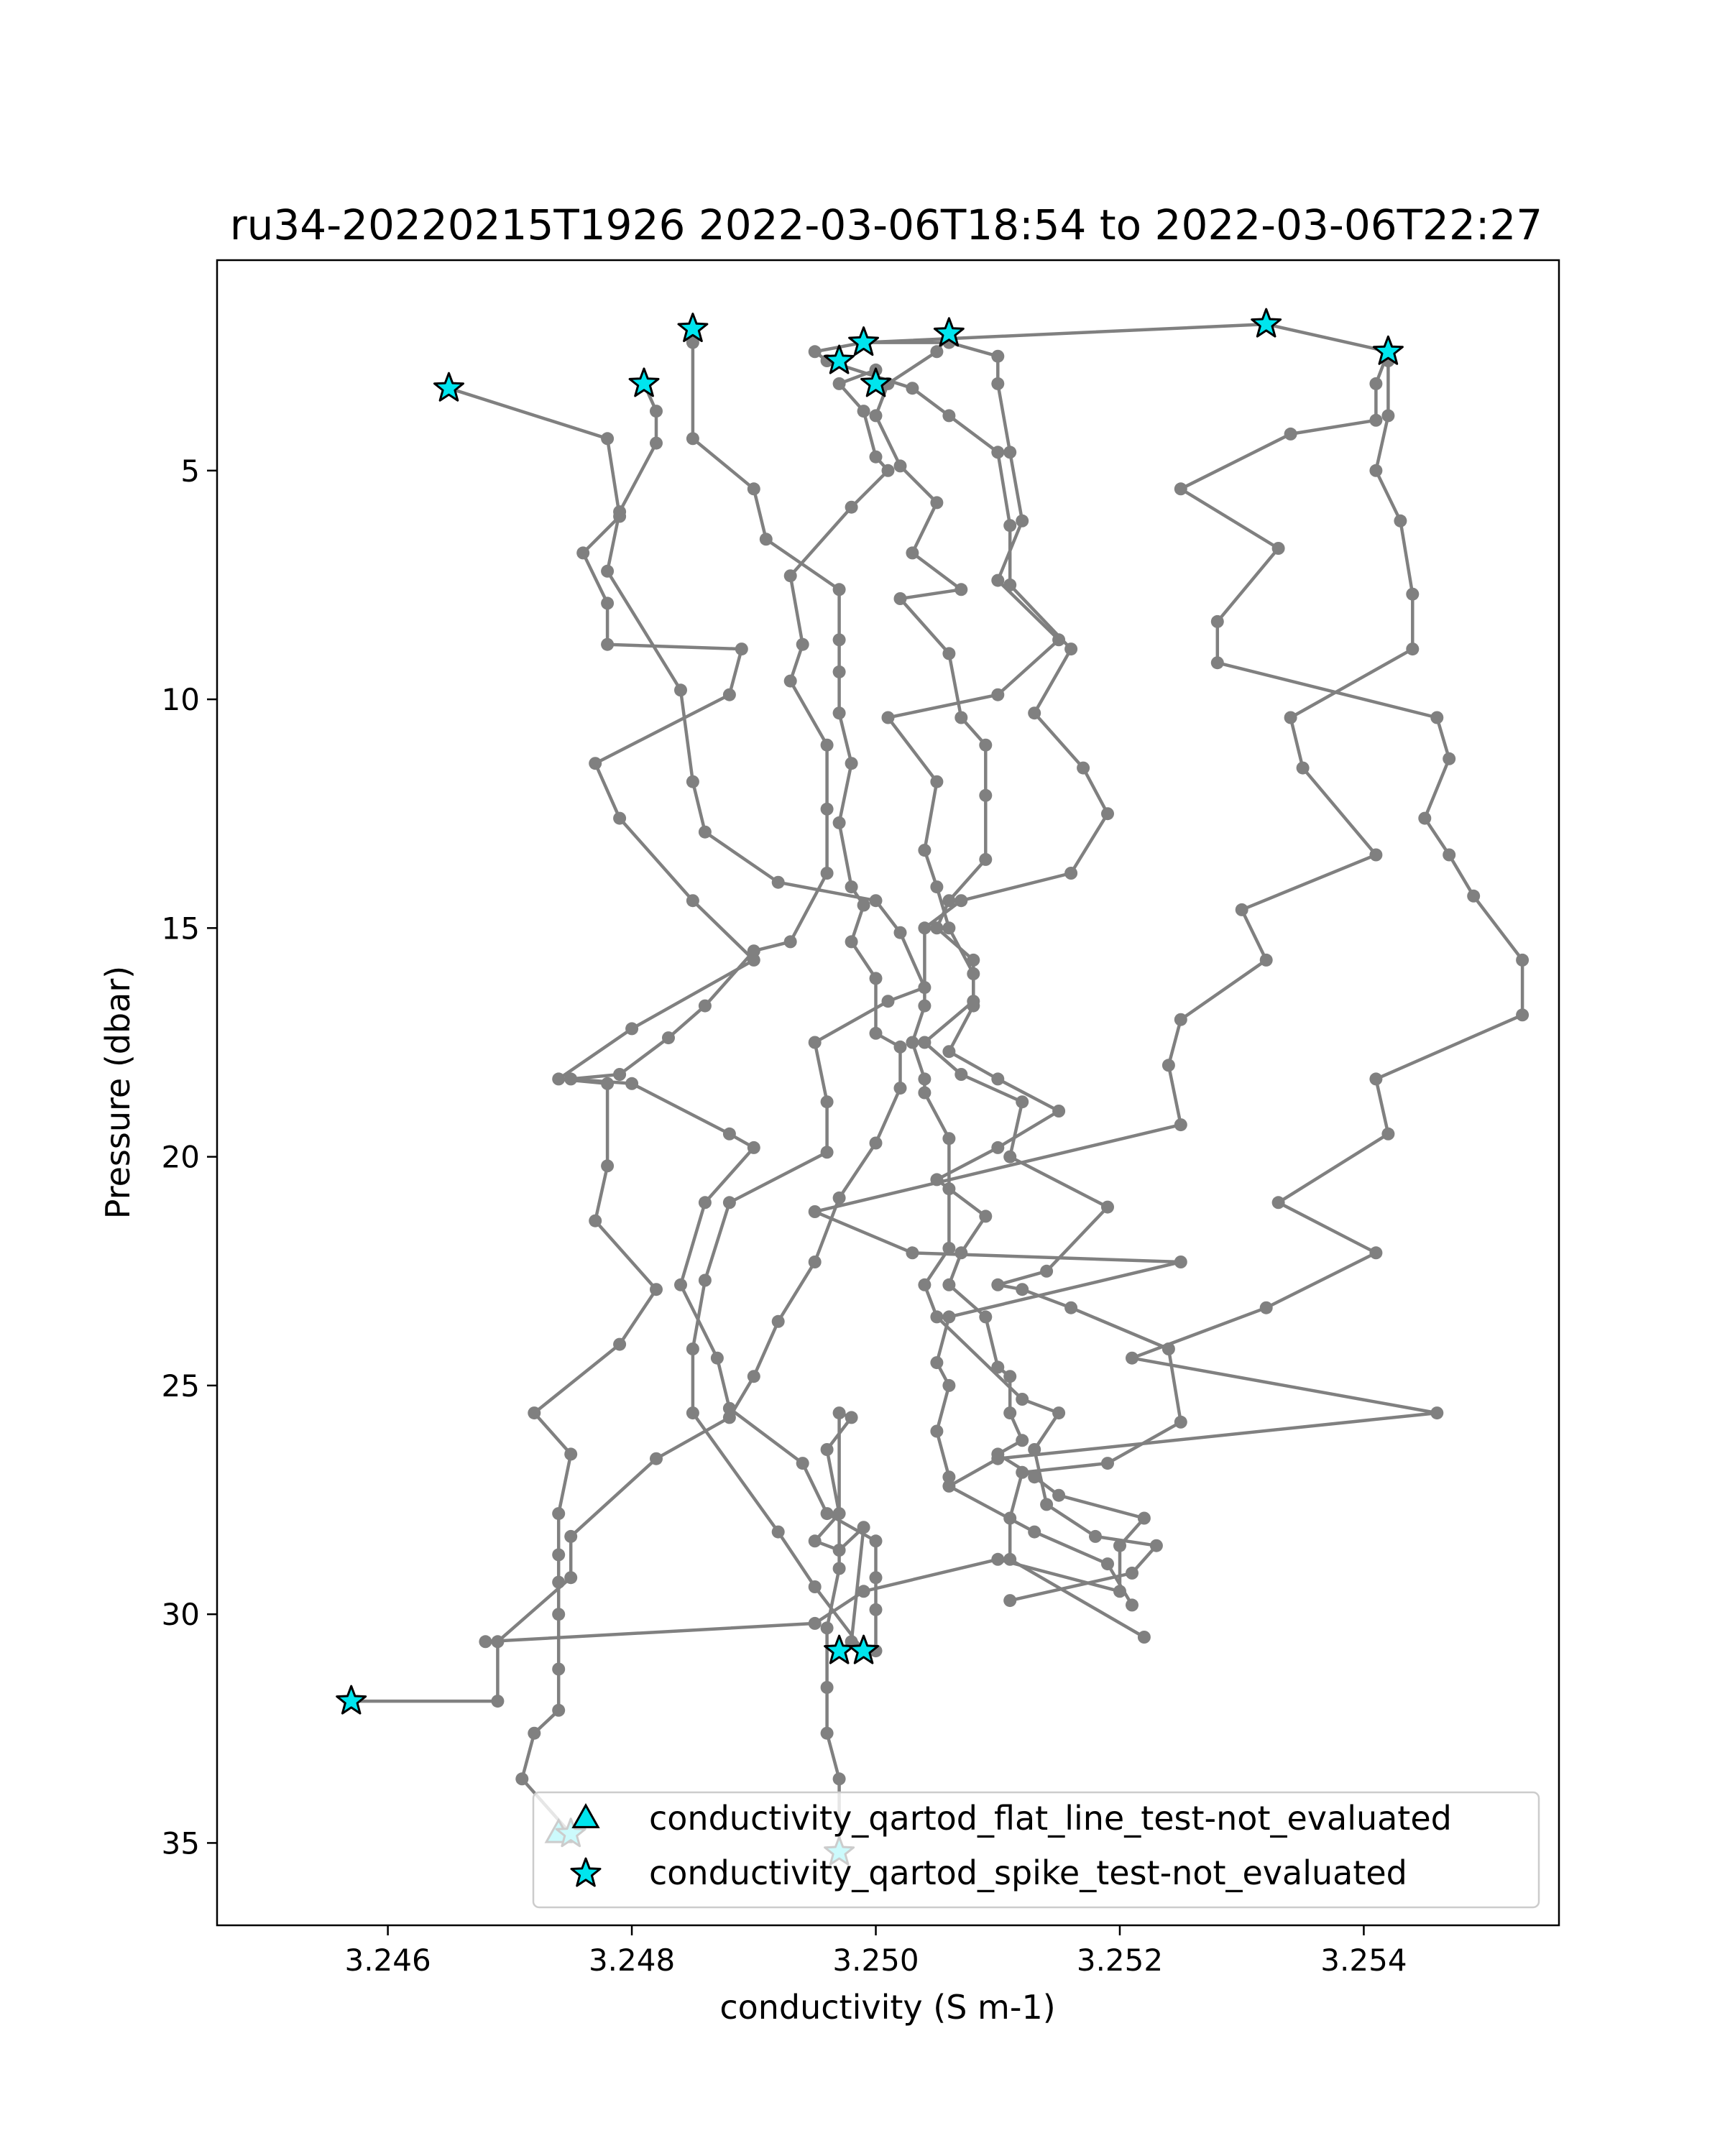 The image size is (1725, 2156). I want to click on y-tick-label: 10, so click(181, 699).